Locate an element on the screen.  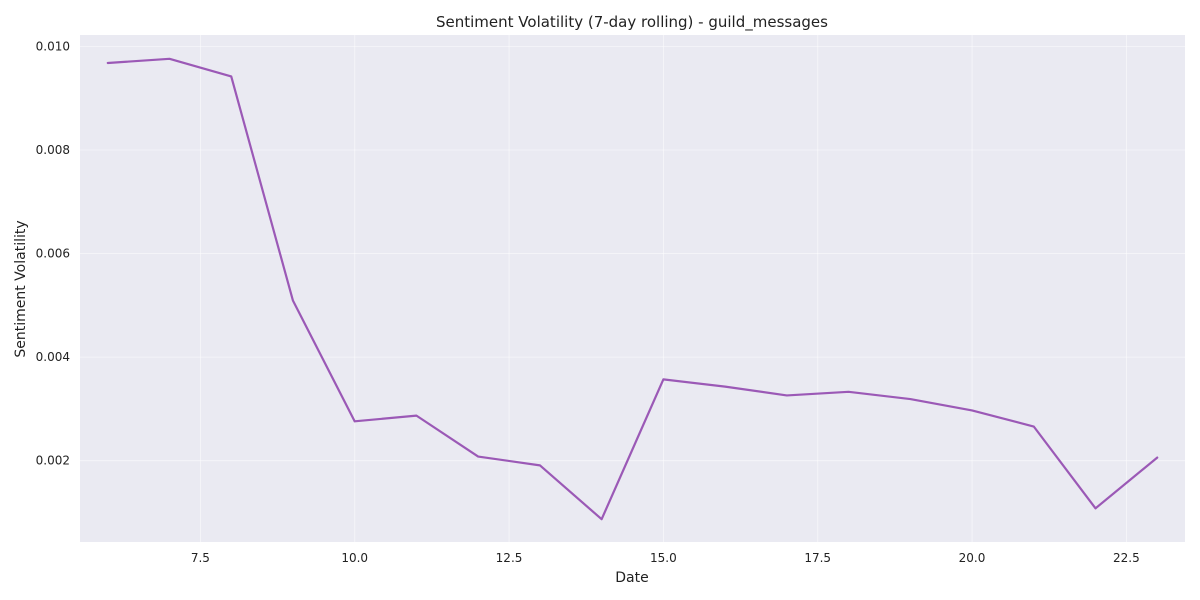
y-tick-label: 0.008 is located at coordinates (53, 150).